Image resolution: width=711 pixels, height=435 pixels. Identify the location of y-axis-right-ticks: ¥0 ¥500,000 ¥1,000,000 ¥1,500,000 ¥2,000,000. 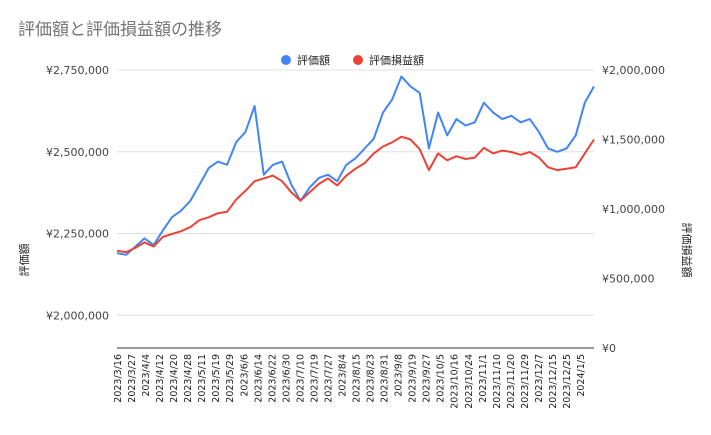
(633, 209).